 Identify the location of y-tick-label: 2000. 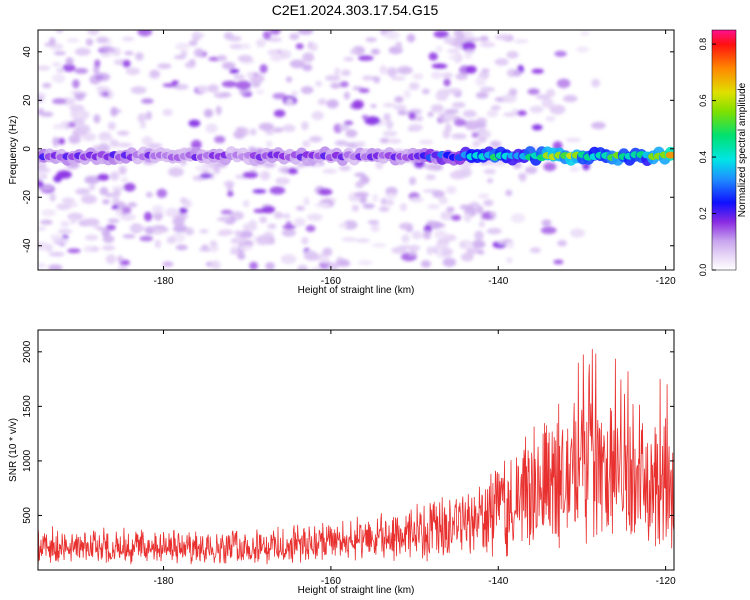
(27, 351).